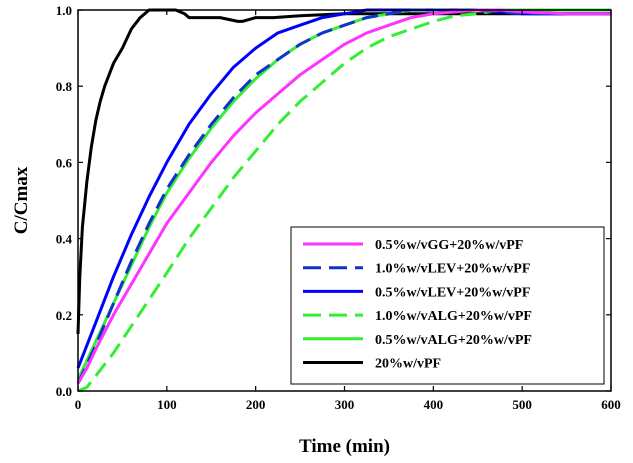 Image resolution: width=633 pixels, height=463 pixels. What do you see at coordinates (78, 404) in the screenshot?
I see `x-tick-label: 0` at bounding box center [78, 404].